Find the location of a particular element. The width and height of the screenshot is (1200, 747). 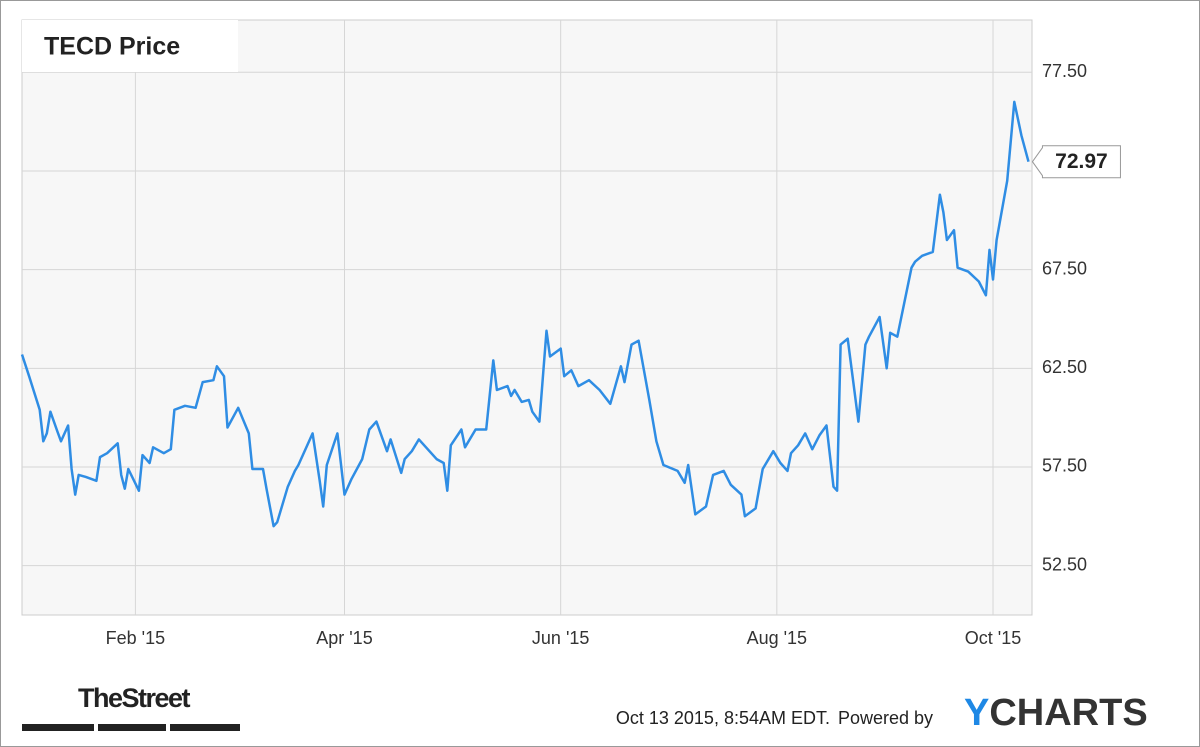

provider-logo: YCHARTS is located at coordinates (1056, 713).